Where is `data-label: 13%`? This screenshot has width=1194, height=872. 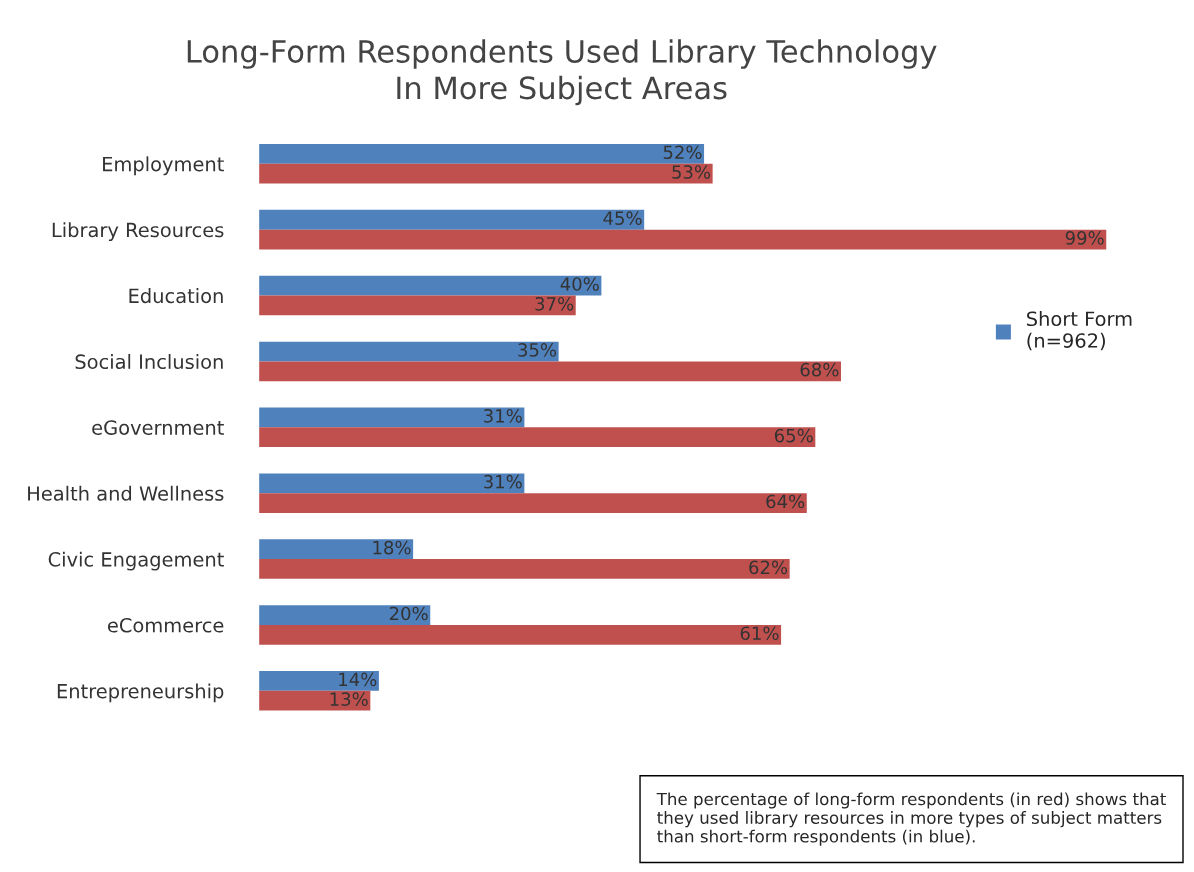
data-label: 13% is located at coordinates (349, 699).